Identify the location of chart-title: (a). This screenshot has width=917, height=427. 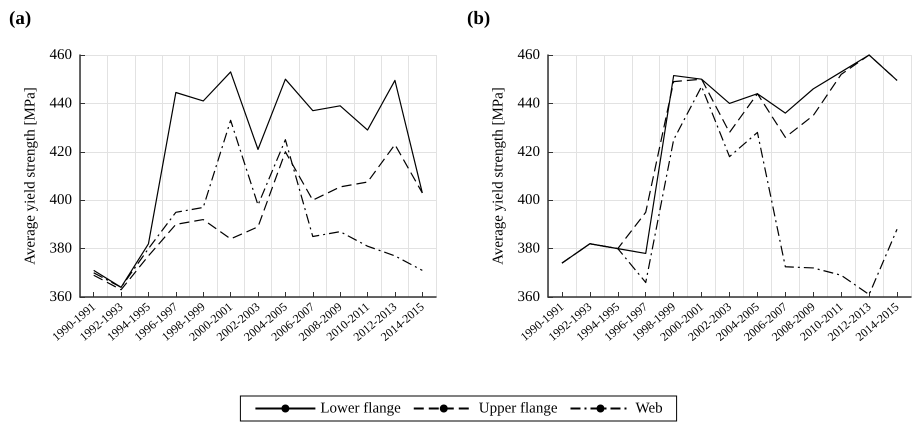
(20, 18).